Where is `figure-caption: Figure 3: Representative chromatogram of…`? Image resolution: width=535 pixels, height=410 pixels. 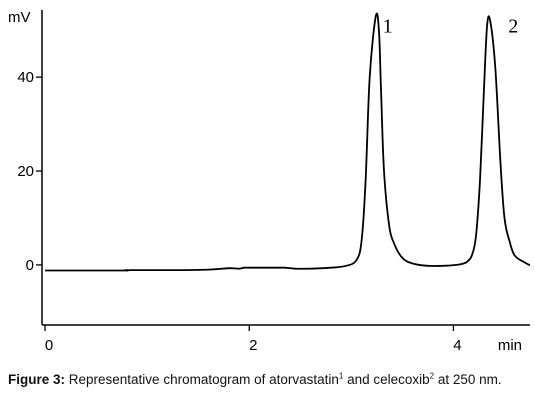 figure-caption: Figure 3: Representative chromatogram of… is located at coordinates (270, 379).